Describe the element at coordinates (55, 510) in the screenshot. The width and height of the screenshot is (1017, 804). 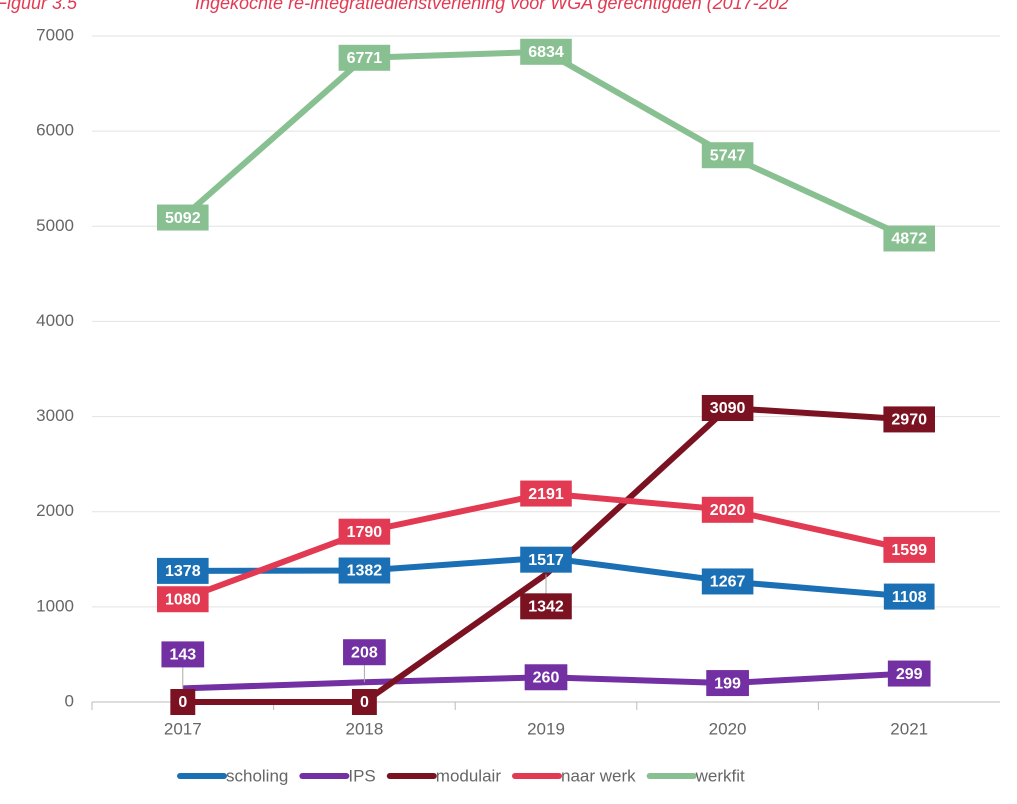
I see `y-tick-label: 2000` at that location.